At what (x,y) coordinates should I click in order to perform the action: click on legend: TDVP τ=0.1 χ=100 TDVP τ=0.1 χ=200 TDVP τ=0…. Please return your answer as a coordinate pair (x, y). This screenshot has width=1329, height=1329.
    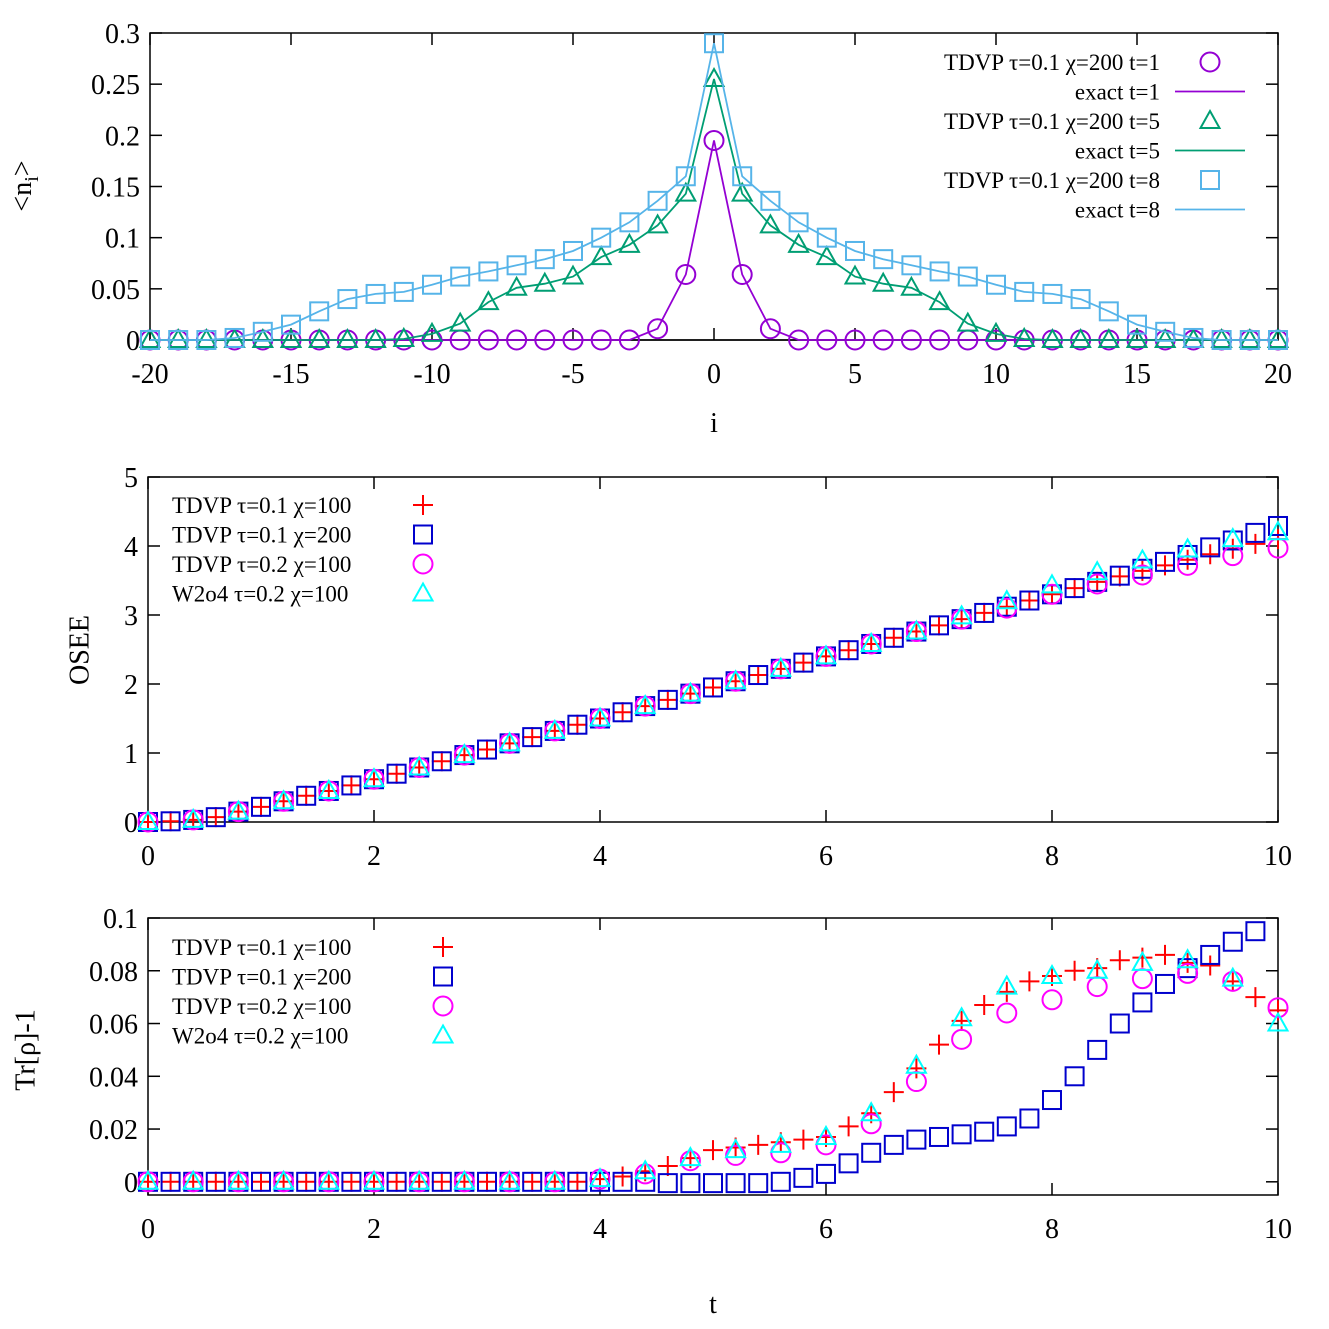
    Looking at the image, I should click on (303, 550).